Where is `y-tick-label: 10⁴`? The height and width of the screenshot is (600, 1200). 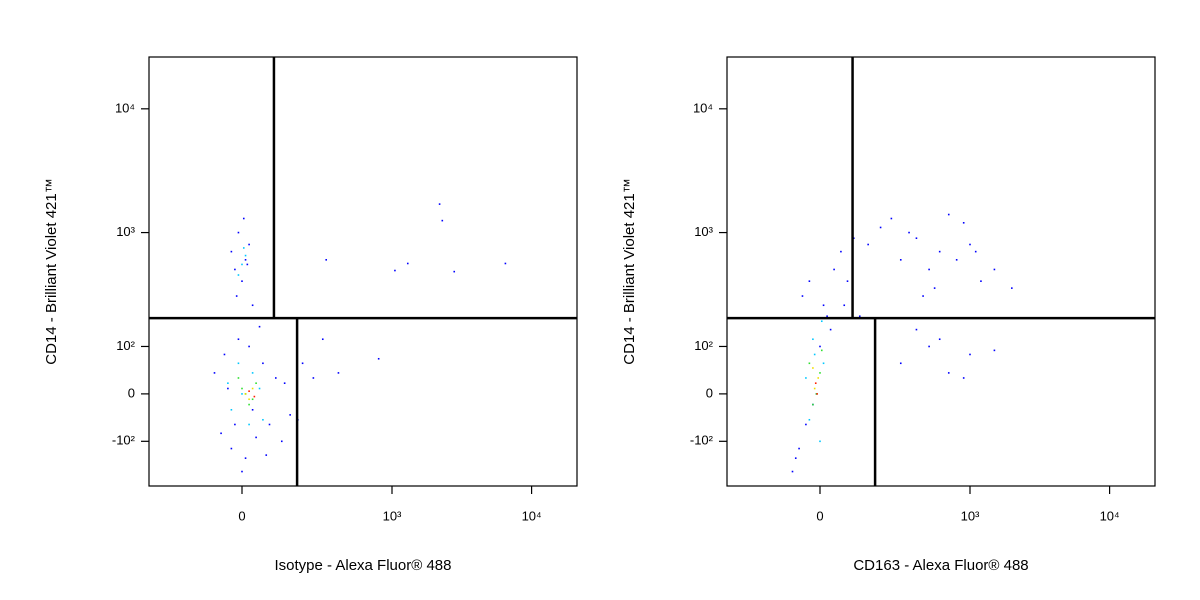 y-tick-label: 10⁴ is located at coordinates (703, 107).